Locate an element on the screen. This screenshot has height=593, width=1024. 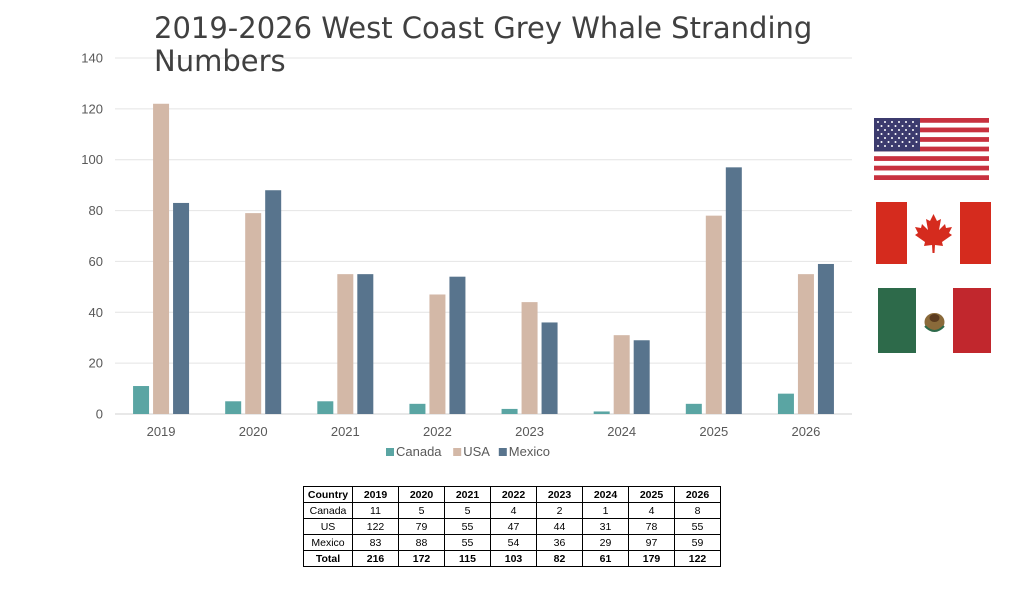
table-cell: Canada is located at coordinates (328, 510).